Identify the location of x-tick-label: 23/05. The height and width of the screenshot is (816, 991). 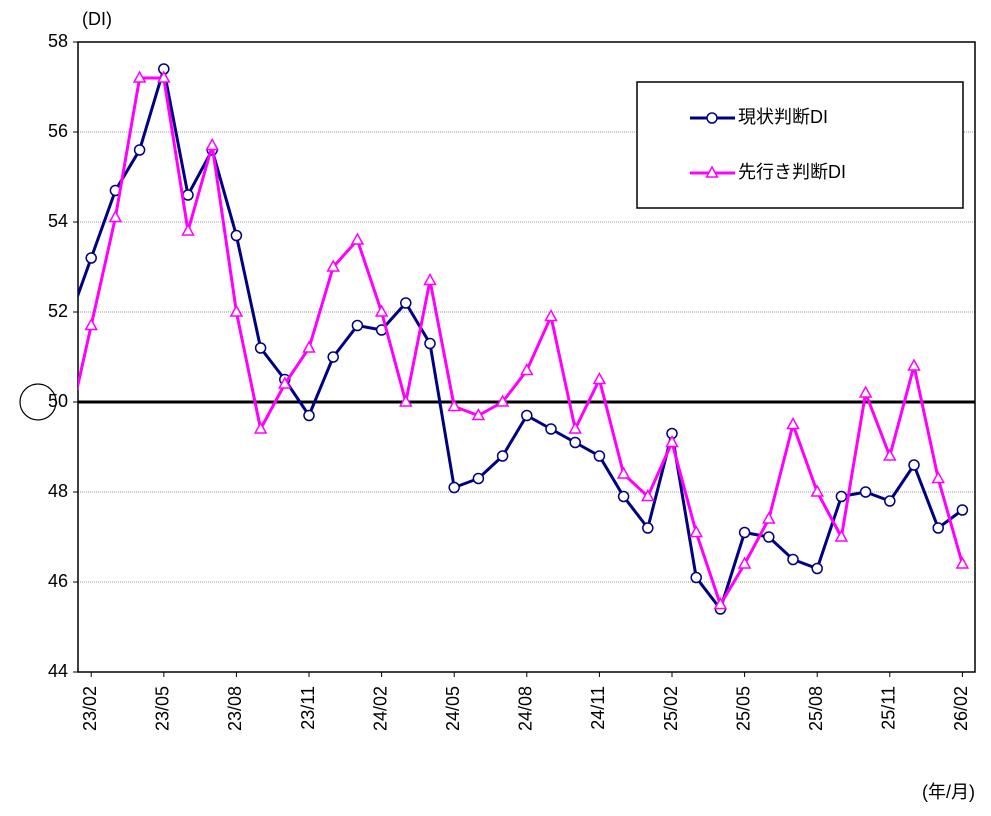
(163, 708).